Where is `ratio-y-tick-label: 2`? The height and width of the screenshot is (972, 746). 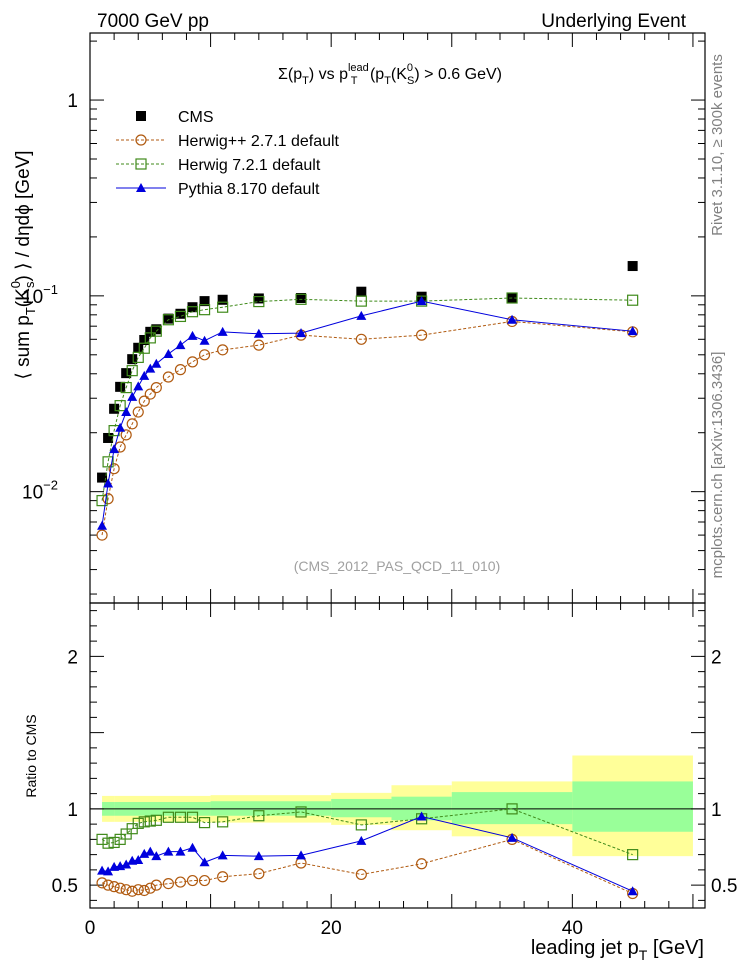
ratio-y-tick-label: 2 is located at coordinates (72, 657).